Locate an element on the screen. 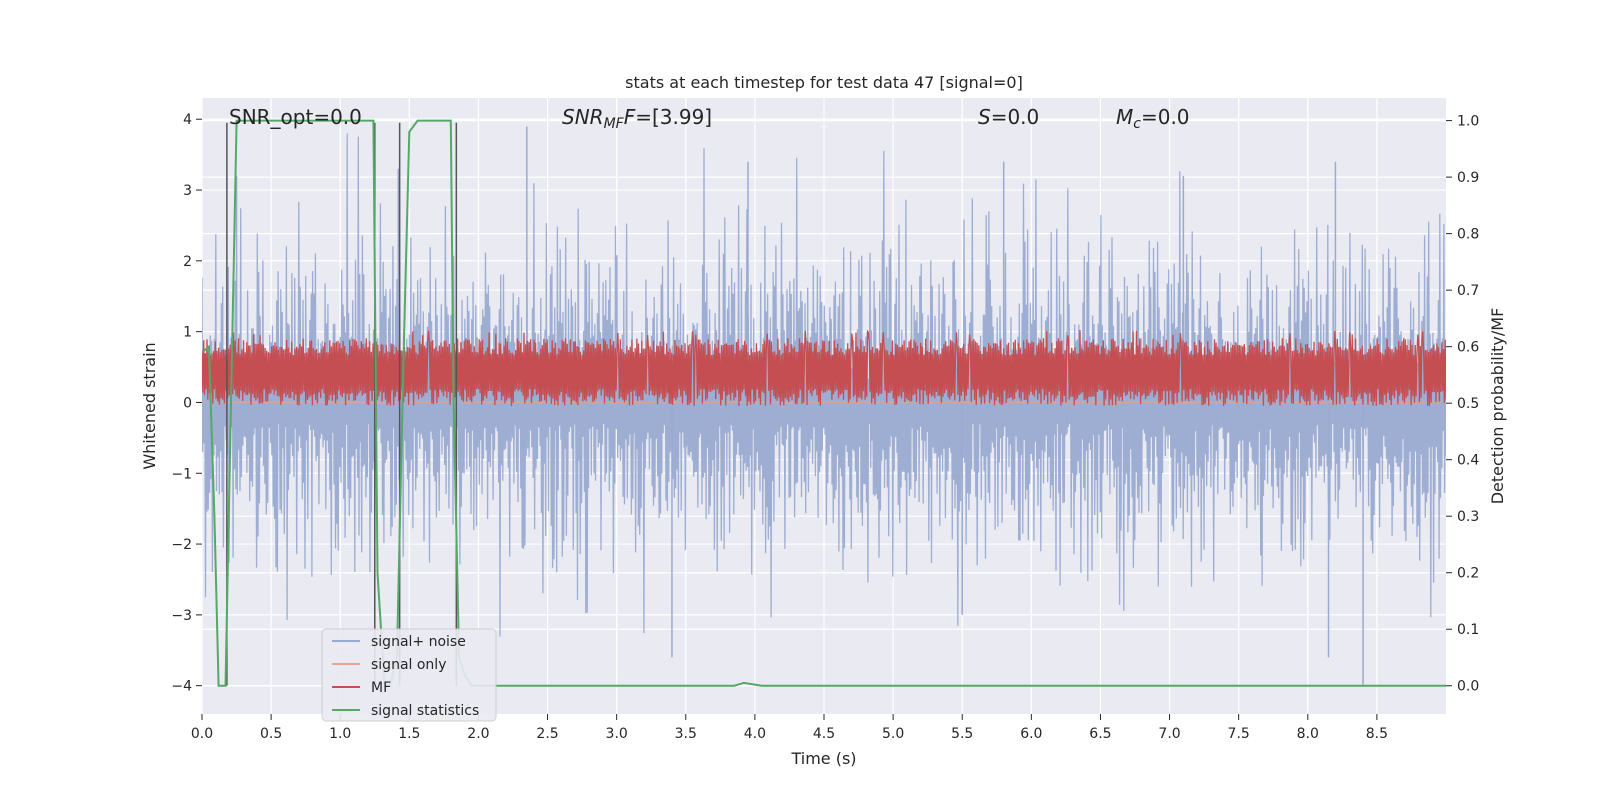  x-tick-label: 7.5 is located at coordinates (1239, 734).